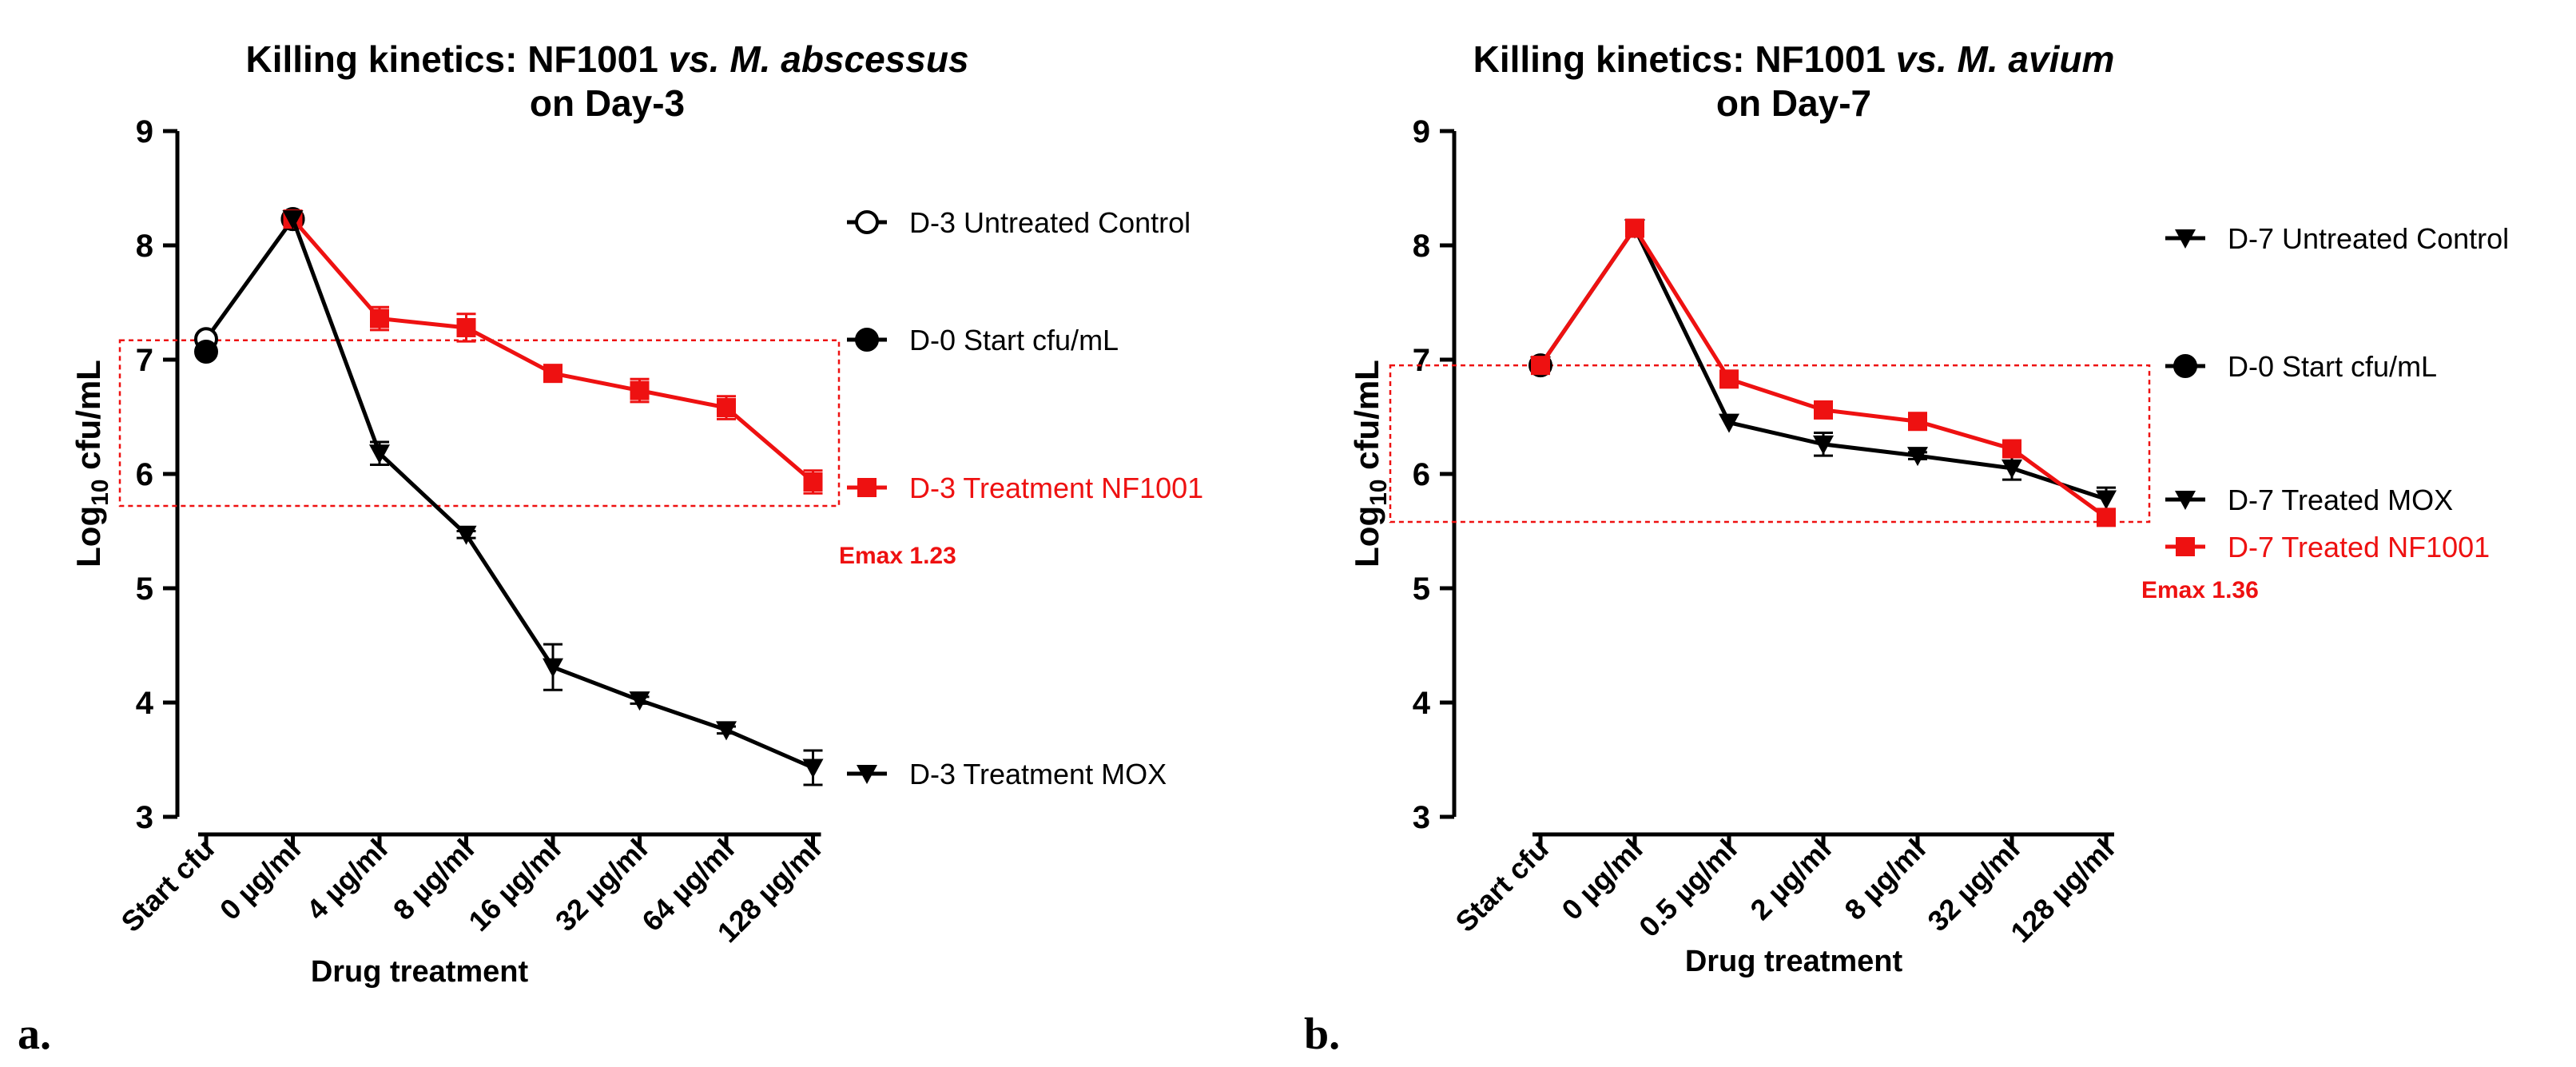 The height and width of the screenshot is (1067, 2576). What do you see at coordinates (1322, 1034) in the screenshot?
I see `panel-b-label: b.` at bounding box center [1322, 1034].